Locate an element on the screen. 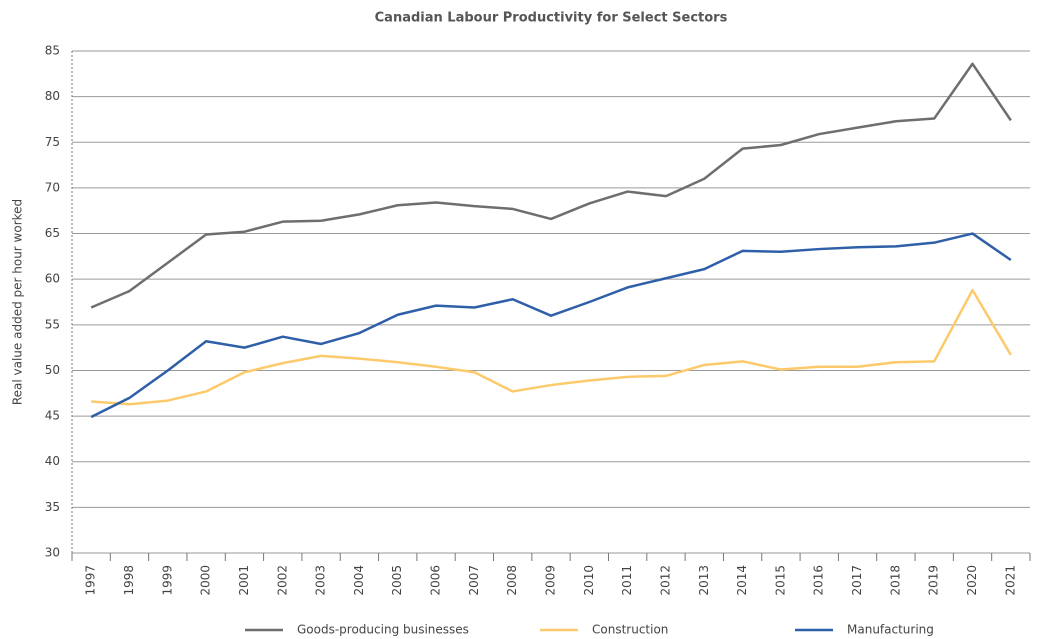 This screenshot has height=639, width=1042. x-tick-label: 1997 is located at coordinates (91, 580).